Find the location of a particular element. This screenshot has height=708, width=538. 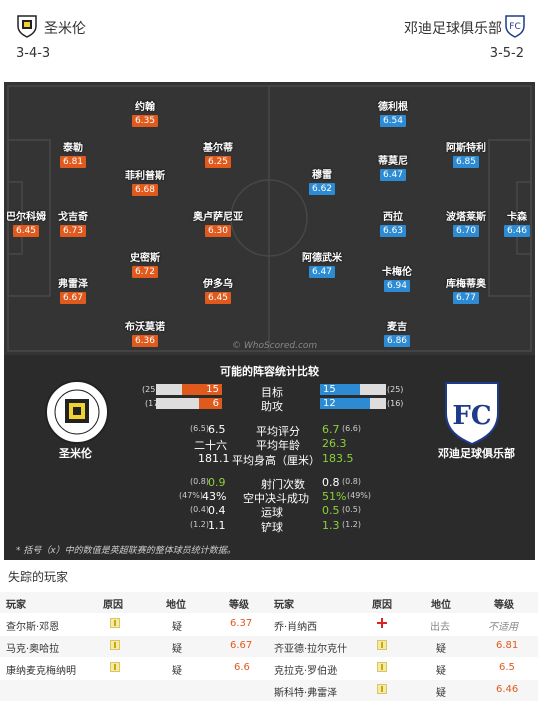

away-player: 库梅蒂奥 6.77 is located at coordinates (466, 289).